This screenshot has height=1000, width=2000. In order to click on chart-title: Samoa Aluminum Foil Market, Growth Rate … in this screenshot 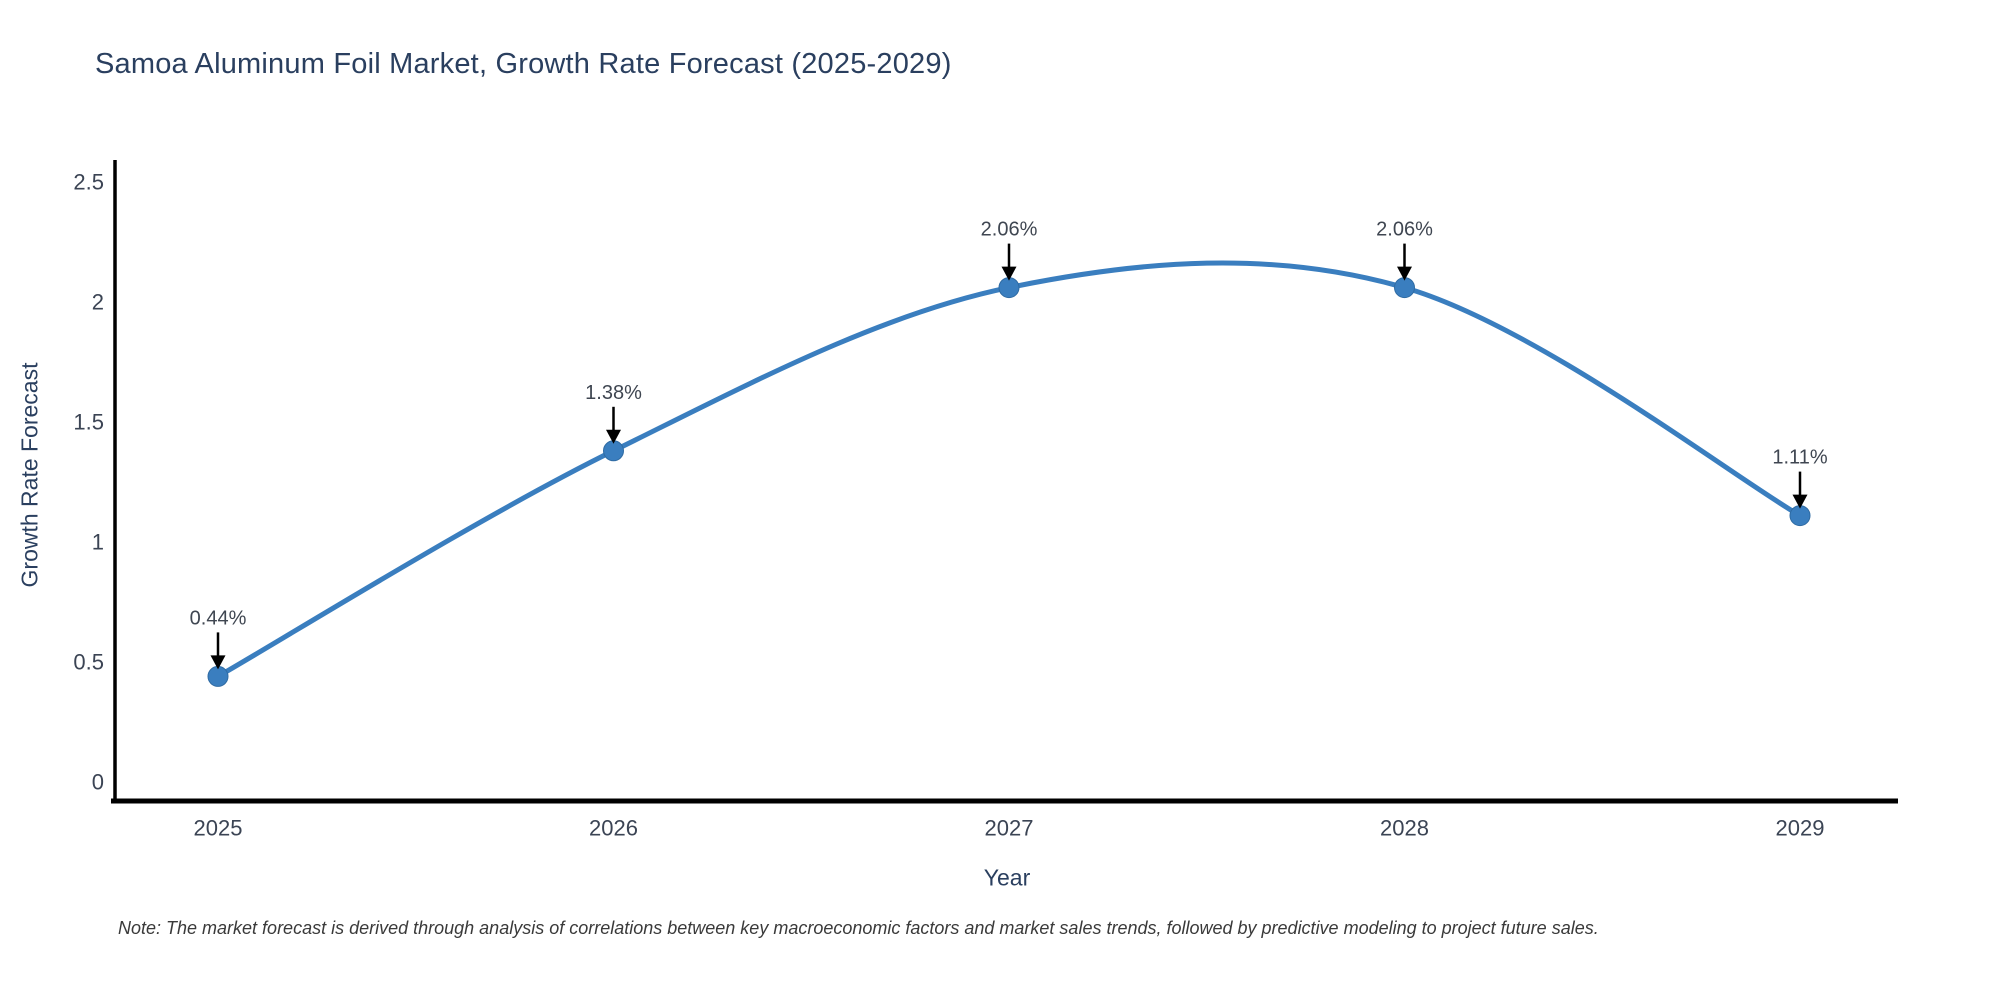, I will do `click(523, 64)`.